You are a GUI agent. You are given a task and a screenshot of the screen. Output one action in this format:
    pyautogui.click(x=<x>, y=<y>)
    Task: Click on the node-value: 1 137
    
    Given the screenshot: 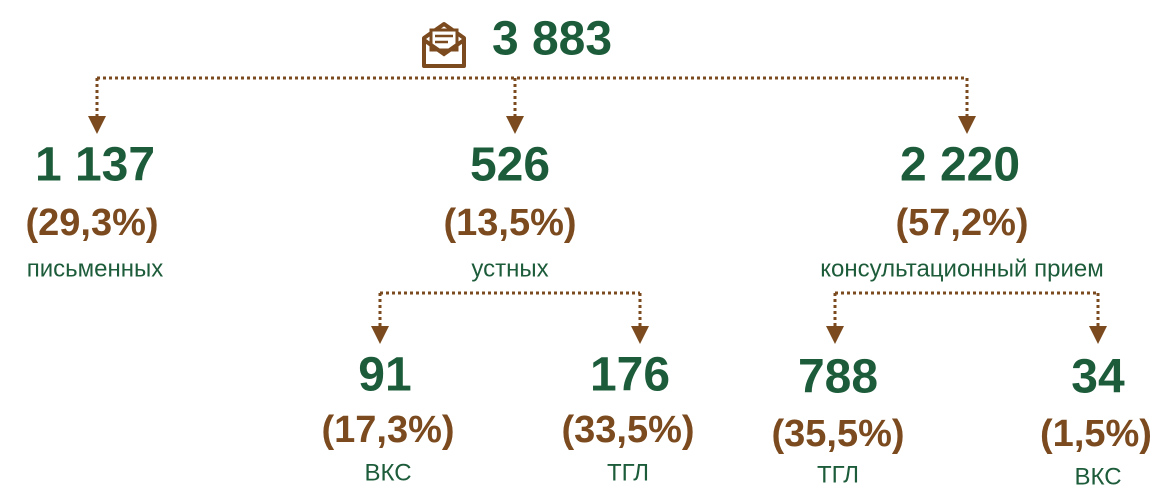 What is the action you would take?
    pyautogui.click(x=95, y=165)
    